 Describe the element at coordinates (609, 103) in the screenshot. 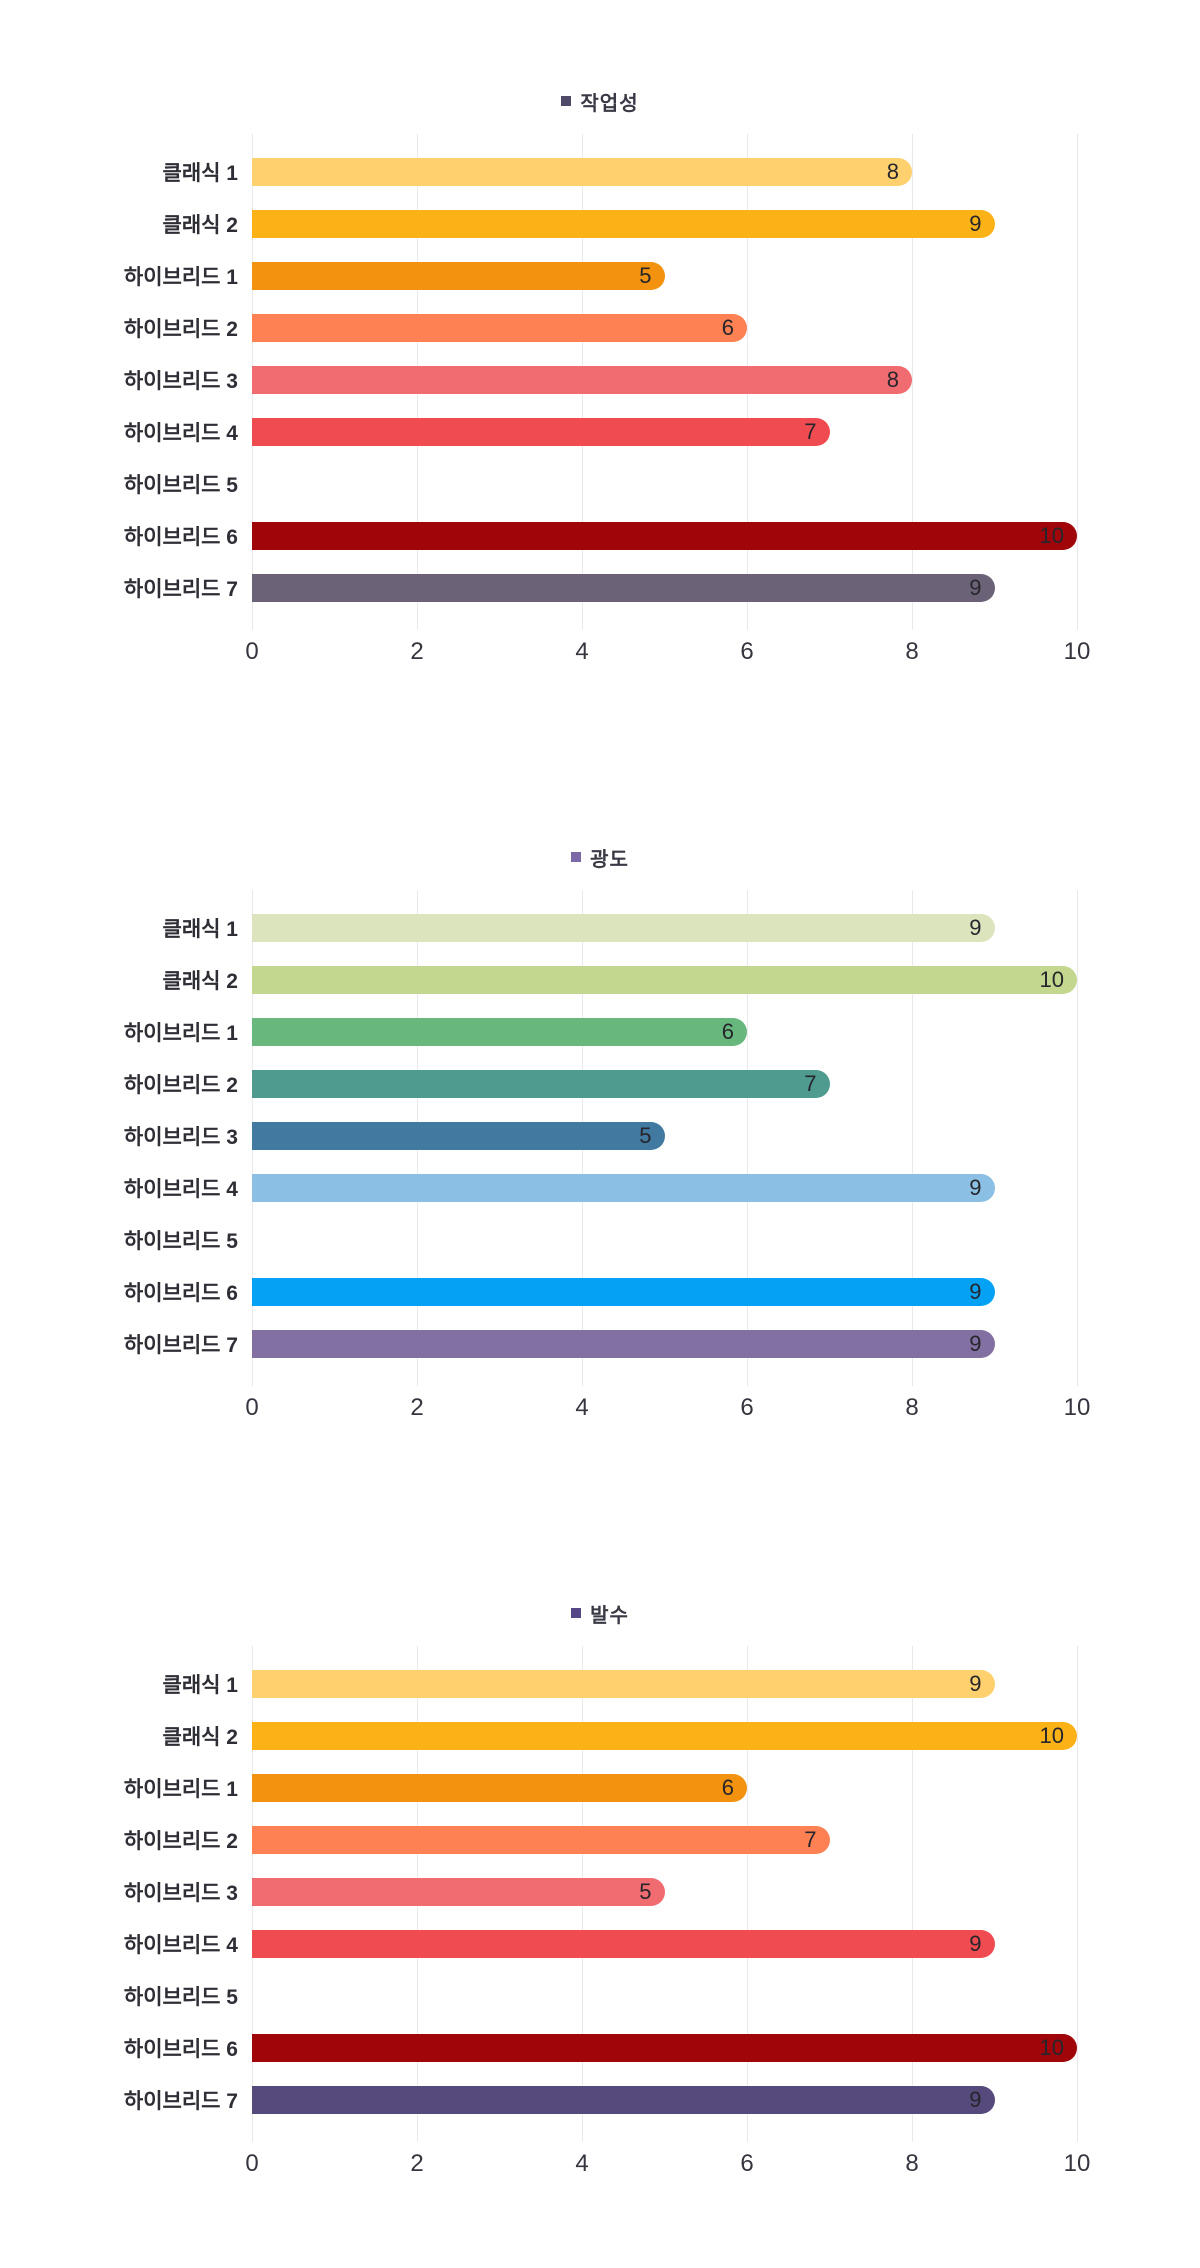

I see `chart-title: 작업성` at that location.